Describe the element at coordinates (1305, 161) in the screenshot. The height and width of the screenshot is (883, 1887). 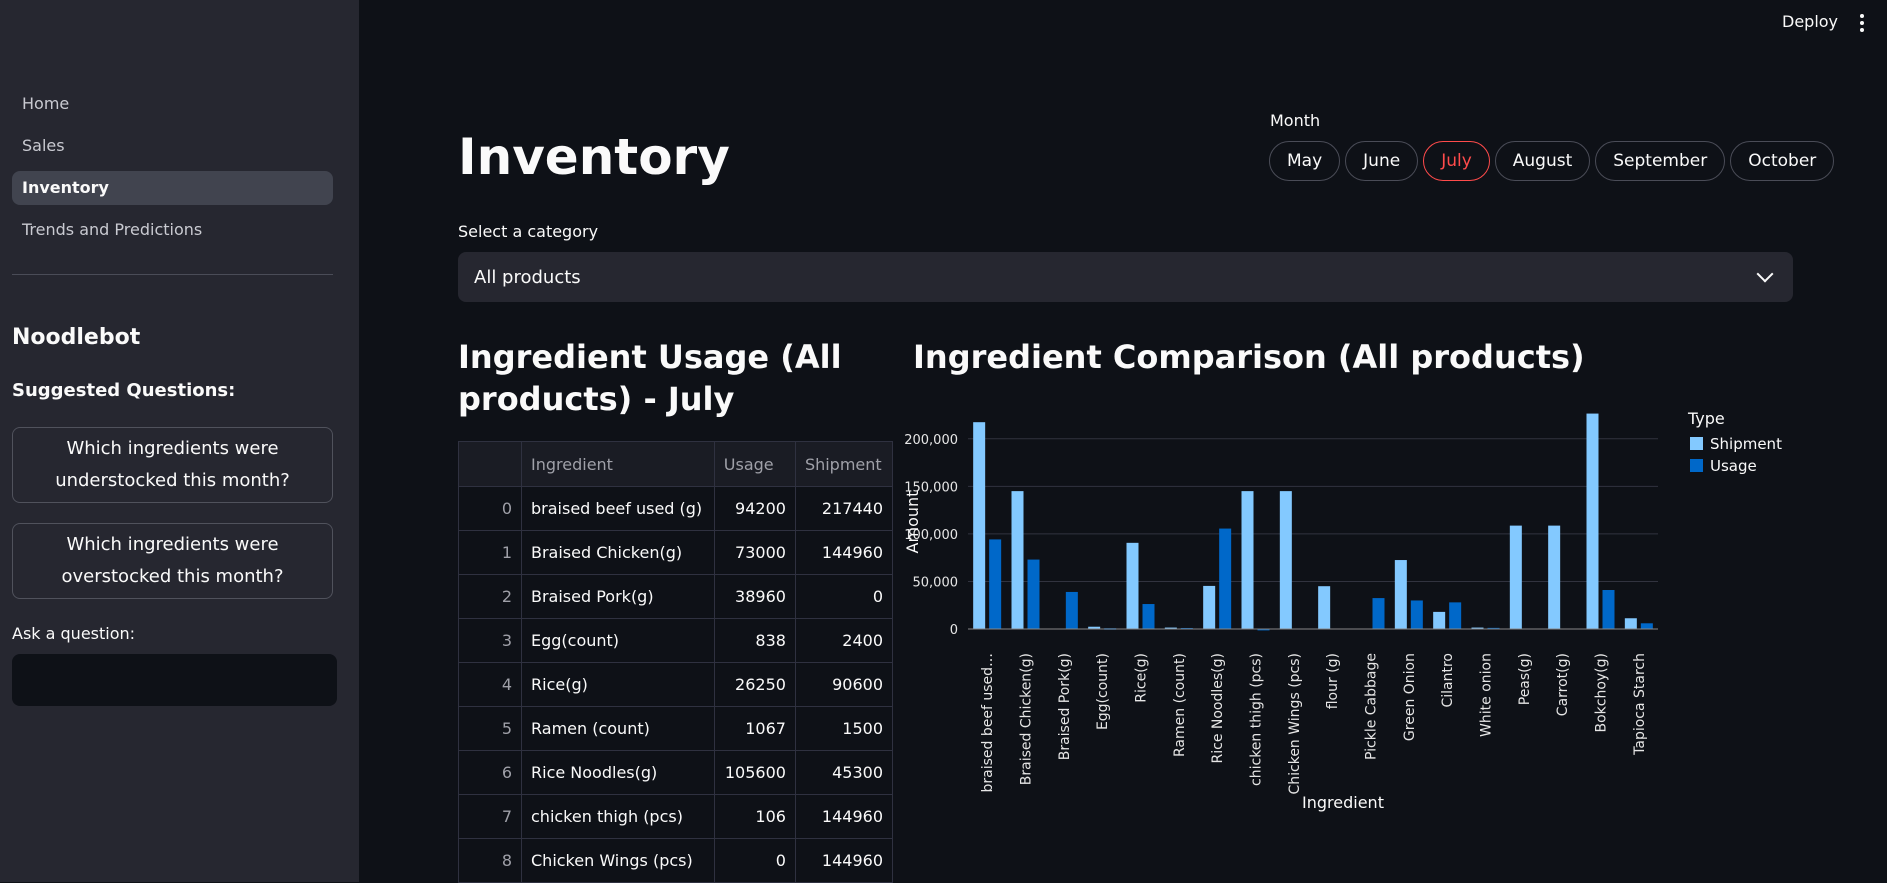
I see `month-pill-may: May` at that location.